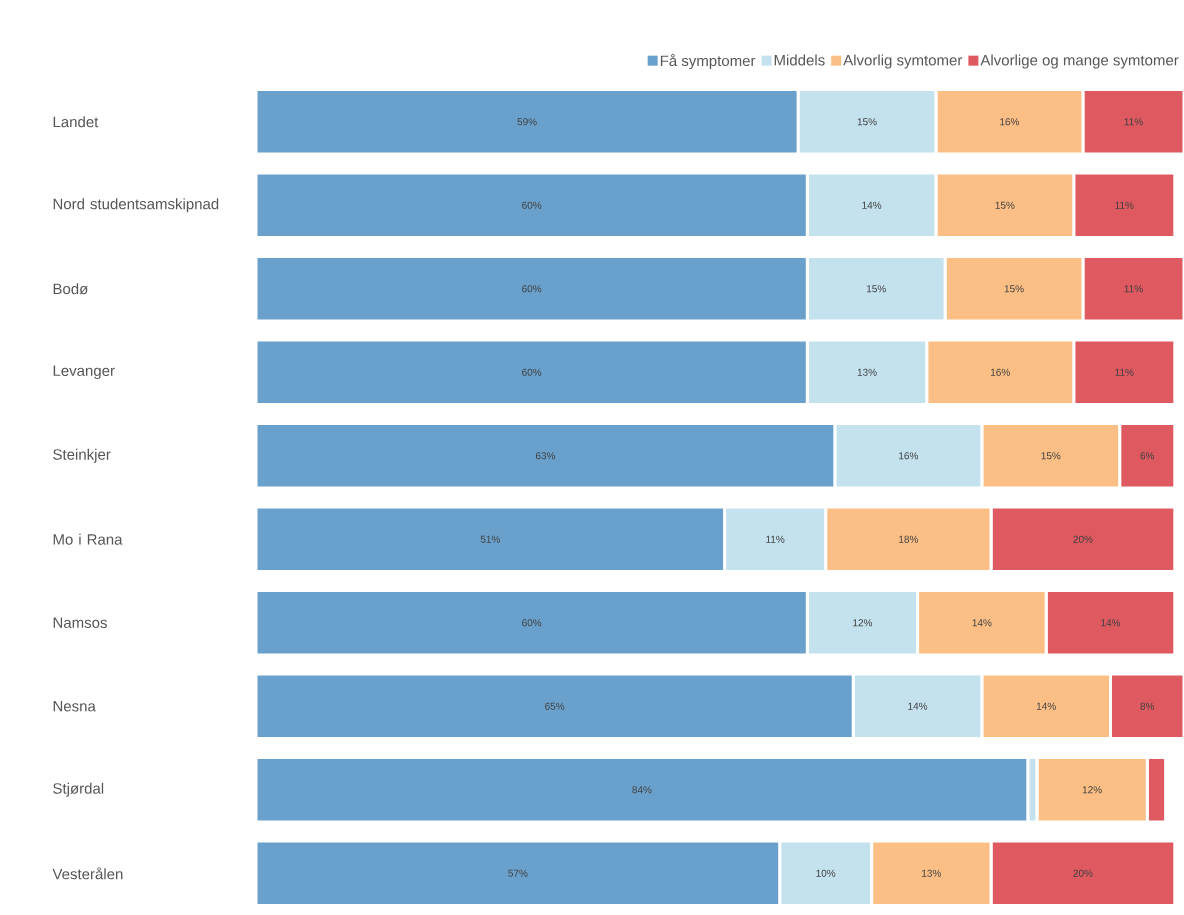  Describe the element at coordinates (70, 289) in the screenshot. I see `y-tick-label: Bodø` at that location.